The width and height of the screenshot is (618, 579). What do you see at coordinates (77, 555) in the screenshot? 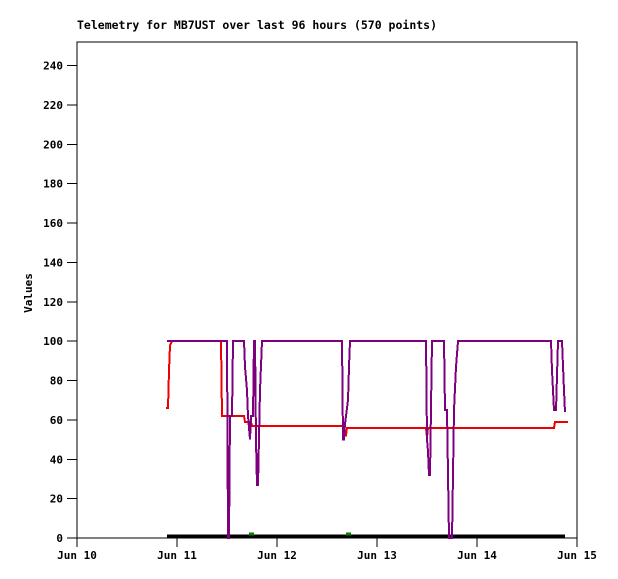
I see `x-tick-label: Jun 10` at bounding box center [77, 555].